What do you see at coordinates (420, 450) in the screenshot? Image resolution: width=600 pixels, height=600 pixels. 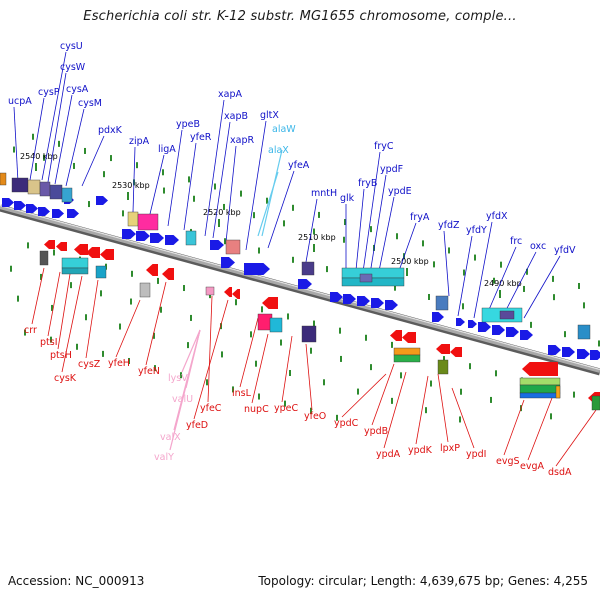 I see `gene-label-ypdK: ypdK` at bounding box center [420, 450].